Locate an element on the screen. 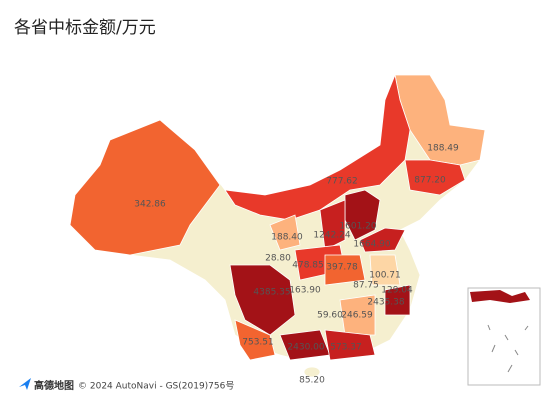  region-label: 100.71 is located at coordinates (385, 276).